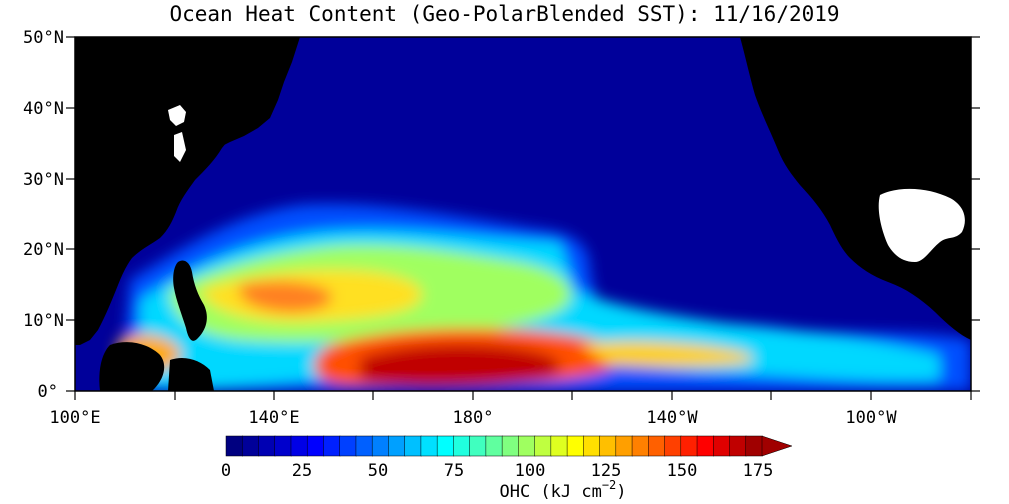 The height and width of the screenshot is (504, 1009). Describe the element at coordinates (606, 471) in the screenshot. I see `cbar-tick-125: 125` at that location.